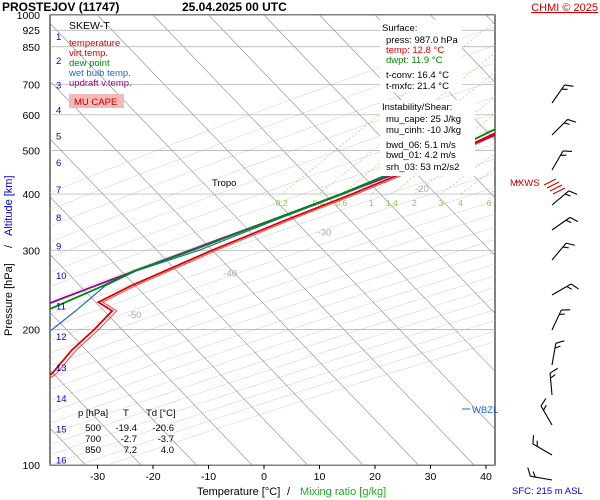 Image resolution: width=600 pixels, height=500 pixels. I want to click on mixing-ratio-label: 12, so click(541, 203).